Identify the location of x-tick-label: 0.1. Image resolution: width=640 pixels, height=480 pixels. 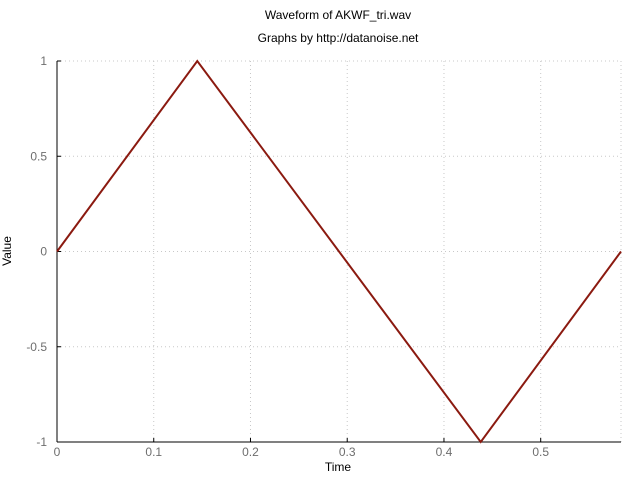
(153, 452).